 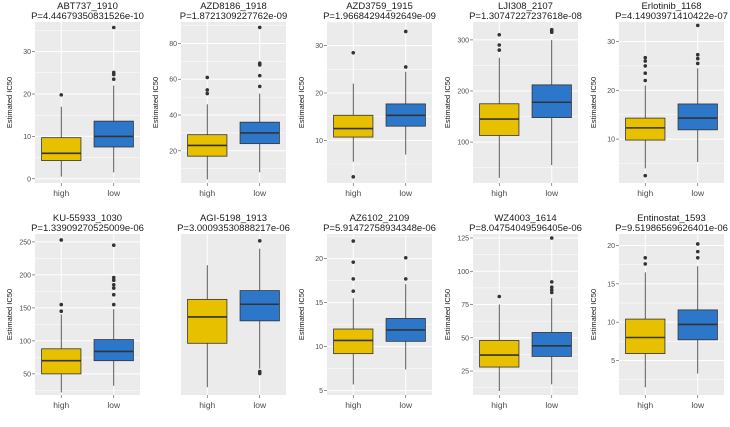 I want to click on chart-title: AZ6102_2109, so click(x=380, y=218).